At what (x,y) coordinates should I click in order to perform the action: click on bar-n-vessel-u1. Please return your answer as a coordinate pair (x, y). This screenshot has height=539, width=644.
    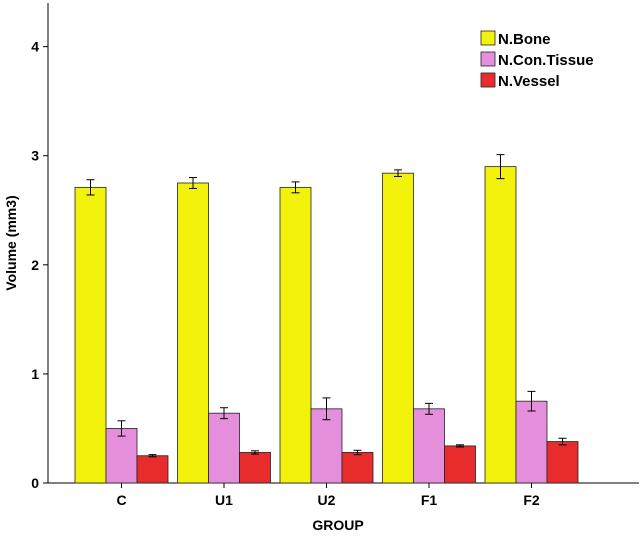
    Looking at the image, I should click on (255, 468).